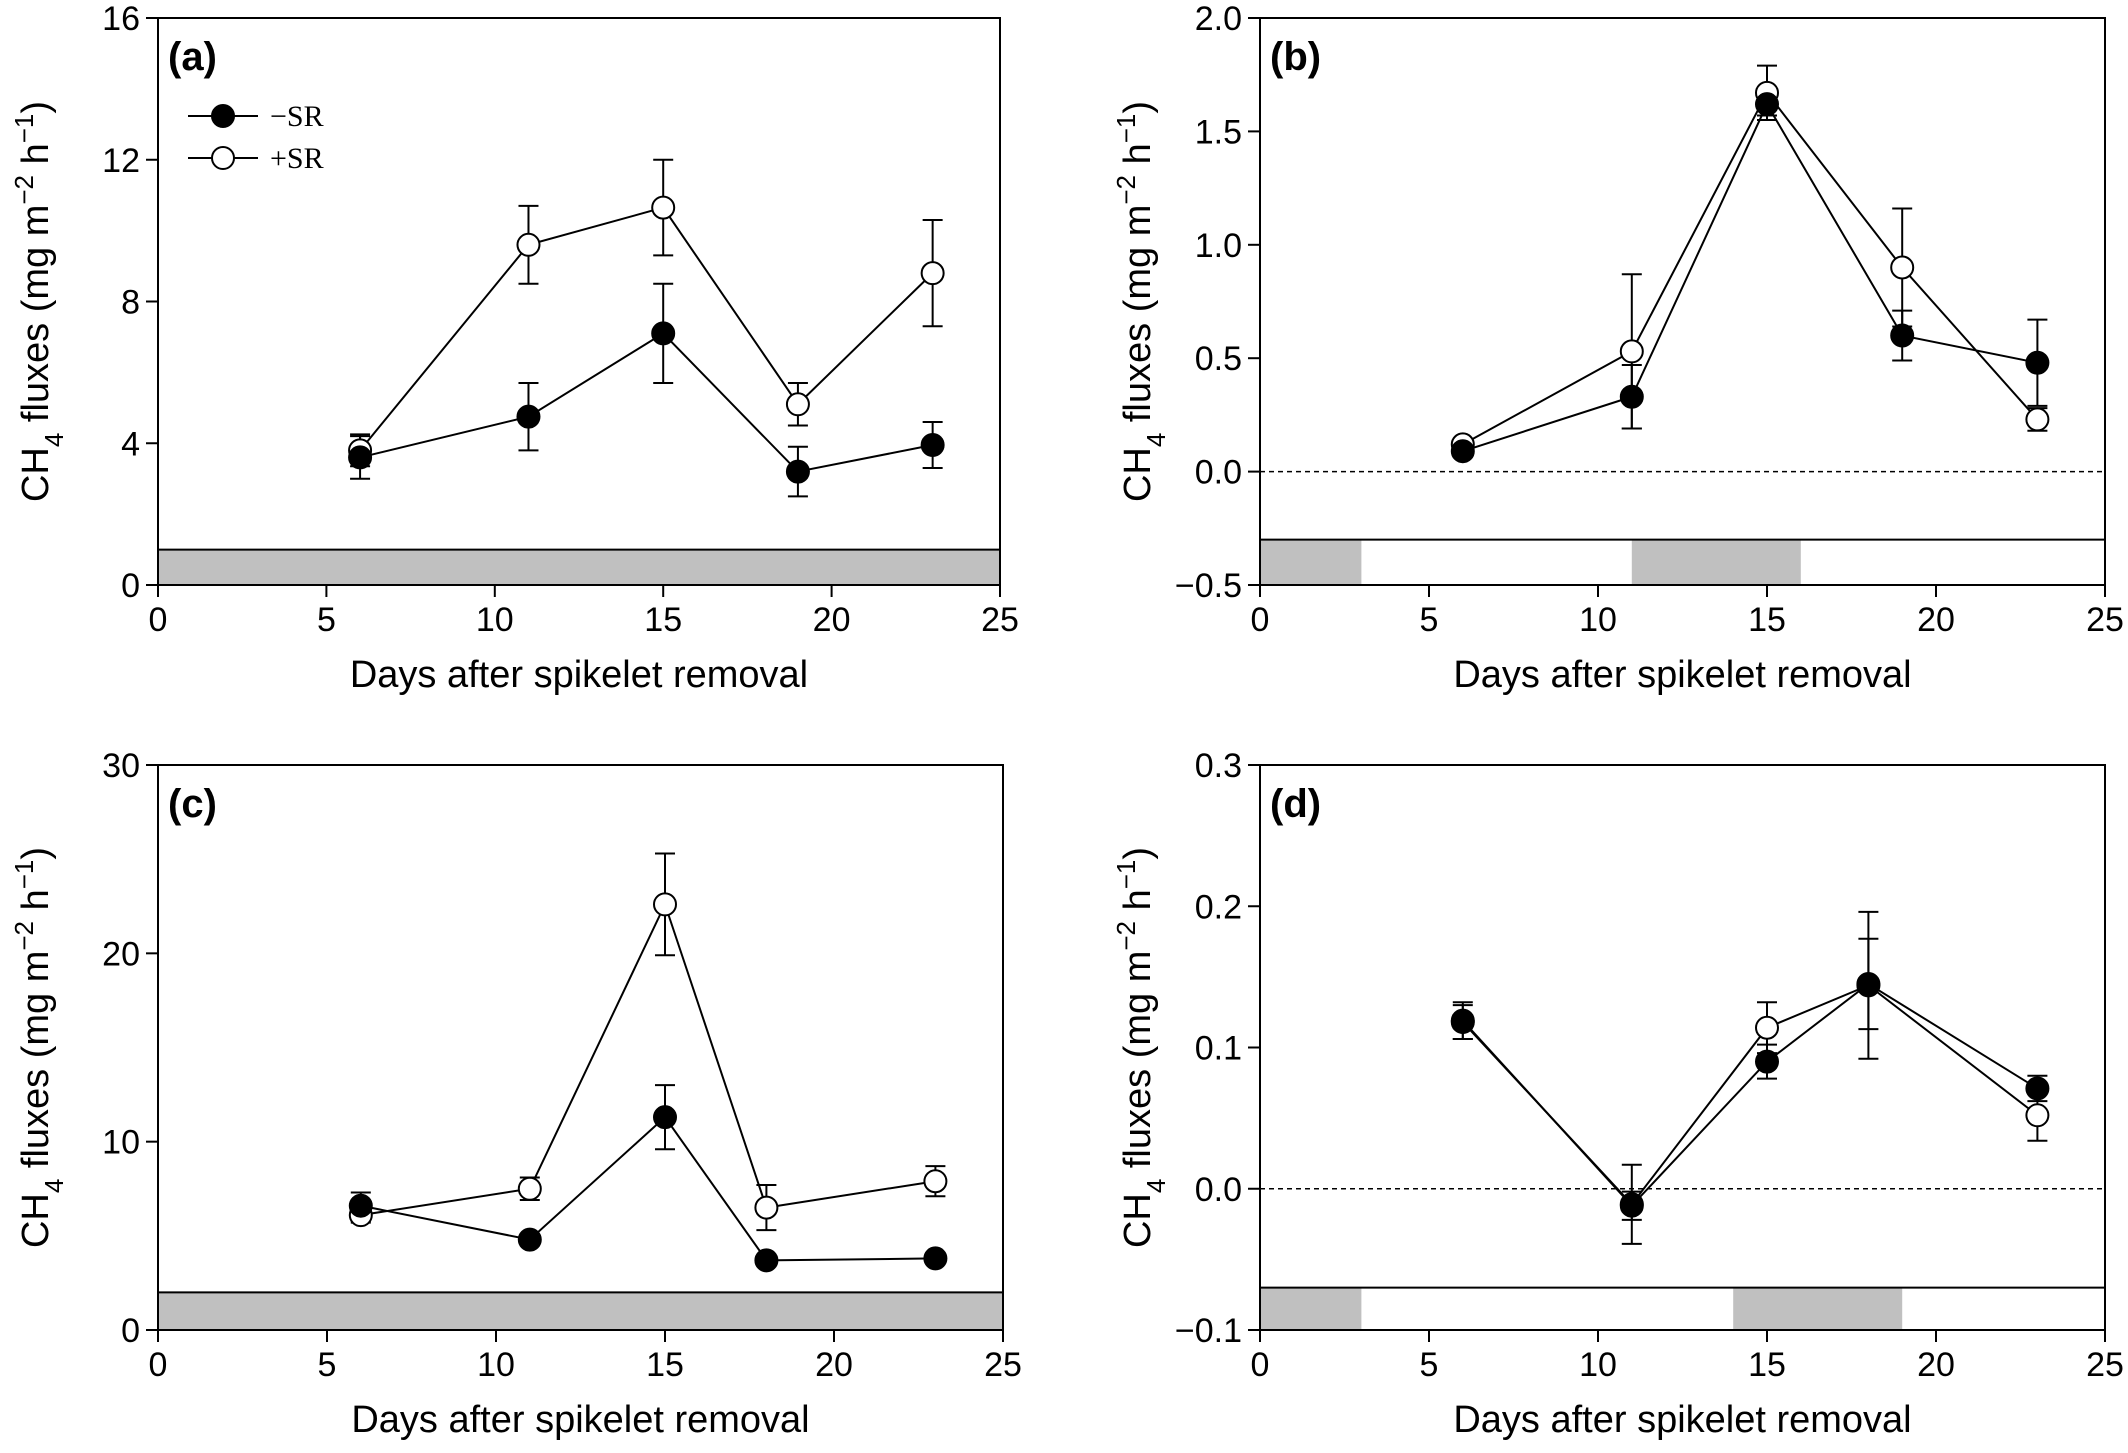  Describe the element at coordinates (121, 19) in the screenshot. I see `y-tick-label: 16` at that location.